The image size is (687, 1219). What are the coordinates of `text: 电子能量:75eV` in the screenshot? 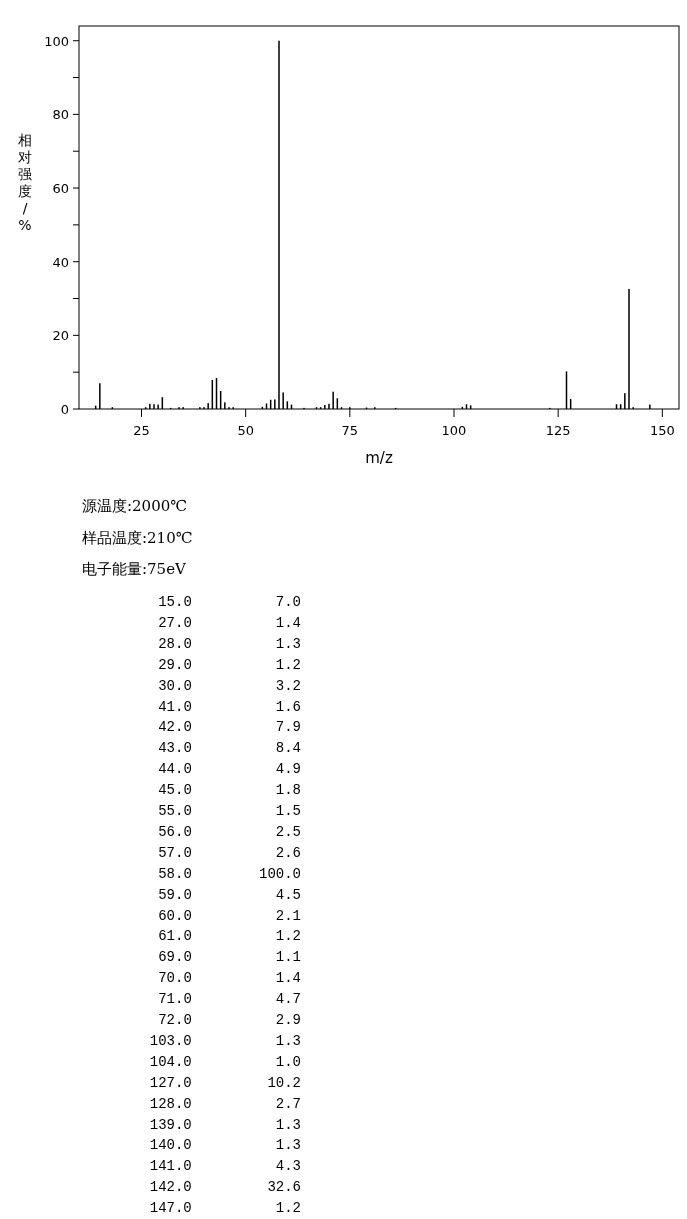 It's located at (135, 569).